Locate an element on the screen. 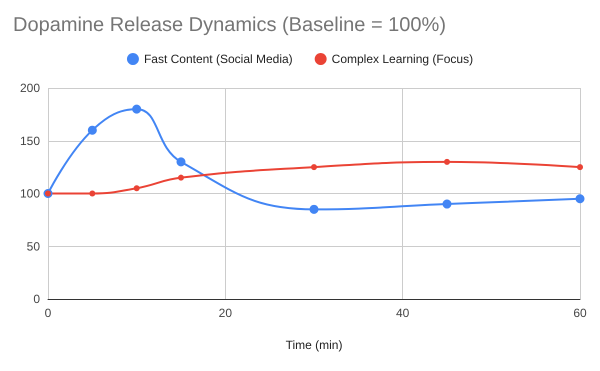 The image size is (600, 371). x-tick-label: 0 is located at coordinates (48, 313).